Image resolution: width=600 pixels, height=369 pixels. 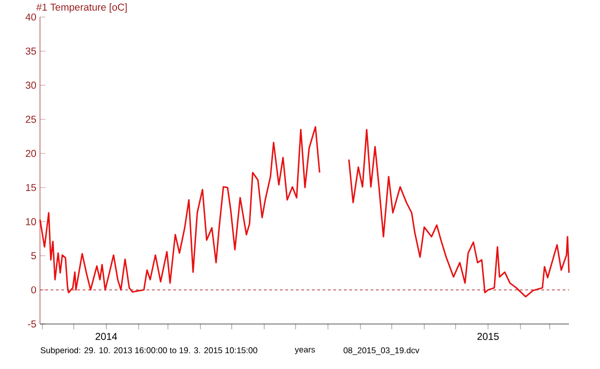 What do you see at coordinates (81, 8) in the screenshot?
I see `chart-title: #1 Temperature [oC]` at bounding box center [81, 8].